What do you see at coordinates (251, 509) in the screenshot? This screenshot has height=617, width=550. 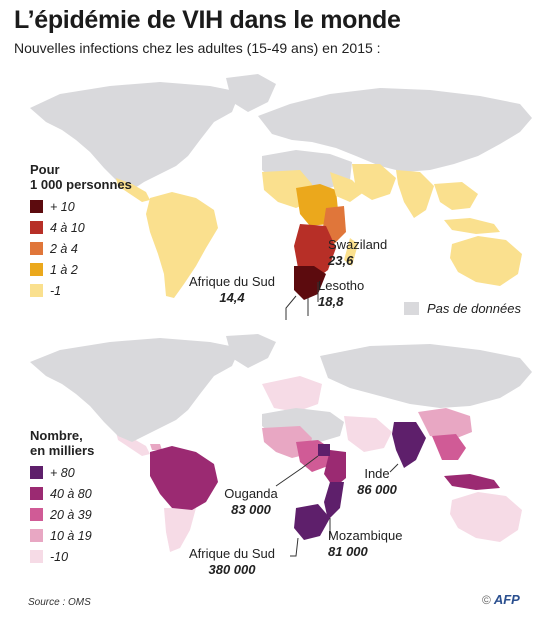 I see `callout-value: 83 000` at bounding box center [251, 509].